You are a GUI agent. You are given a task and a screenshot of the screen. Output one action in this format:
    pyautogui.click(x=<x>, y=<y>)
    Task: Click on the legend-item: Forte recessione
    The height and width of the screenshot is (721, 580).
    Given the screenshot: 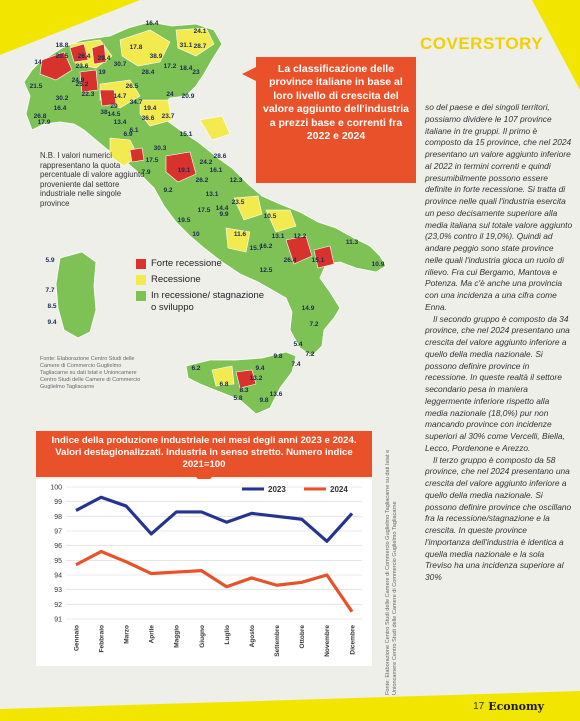 What is the action you would take?
    pyautogui.click(x=201, y=264)
    